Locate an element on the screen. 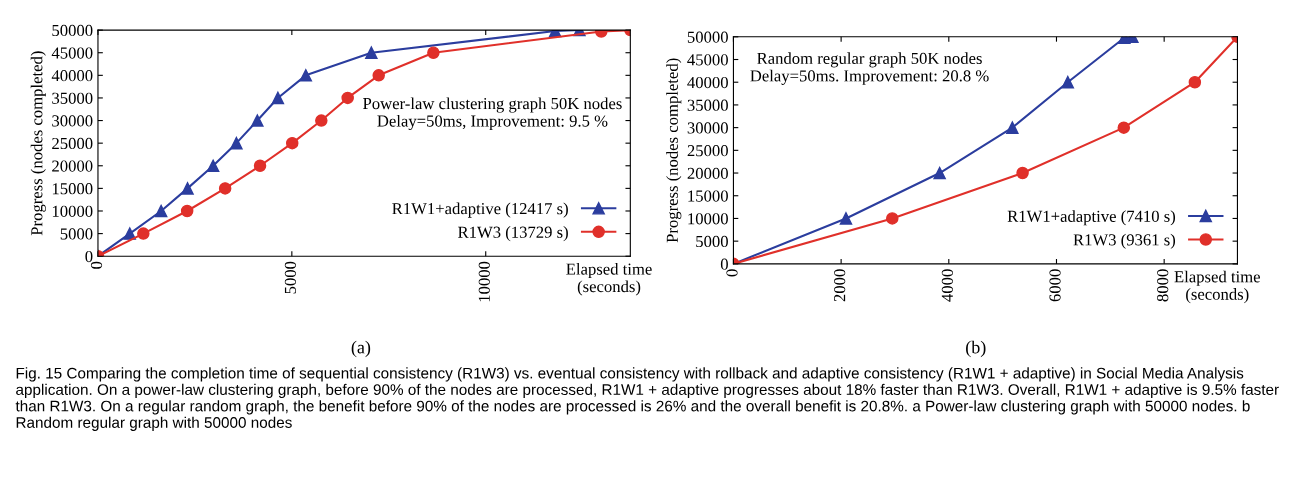 The width and height of the screenshot is (1289, 478). text: (b) is located at coordinates (976, 349).